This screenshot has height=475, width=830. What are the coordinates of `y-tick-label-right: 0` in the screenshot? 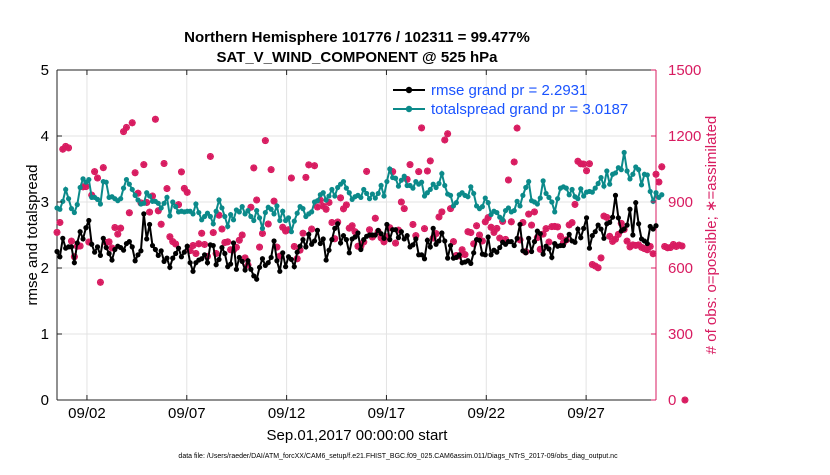 It's located at (672, 400).